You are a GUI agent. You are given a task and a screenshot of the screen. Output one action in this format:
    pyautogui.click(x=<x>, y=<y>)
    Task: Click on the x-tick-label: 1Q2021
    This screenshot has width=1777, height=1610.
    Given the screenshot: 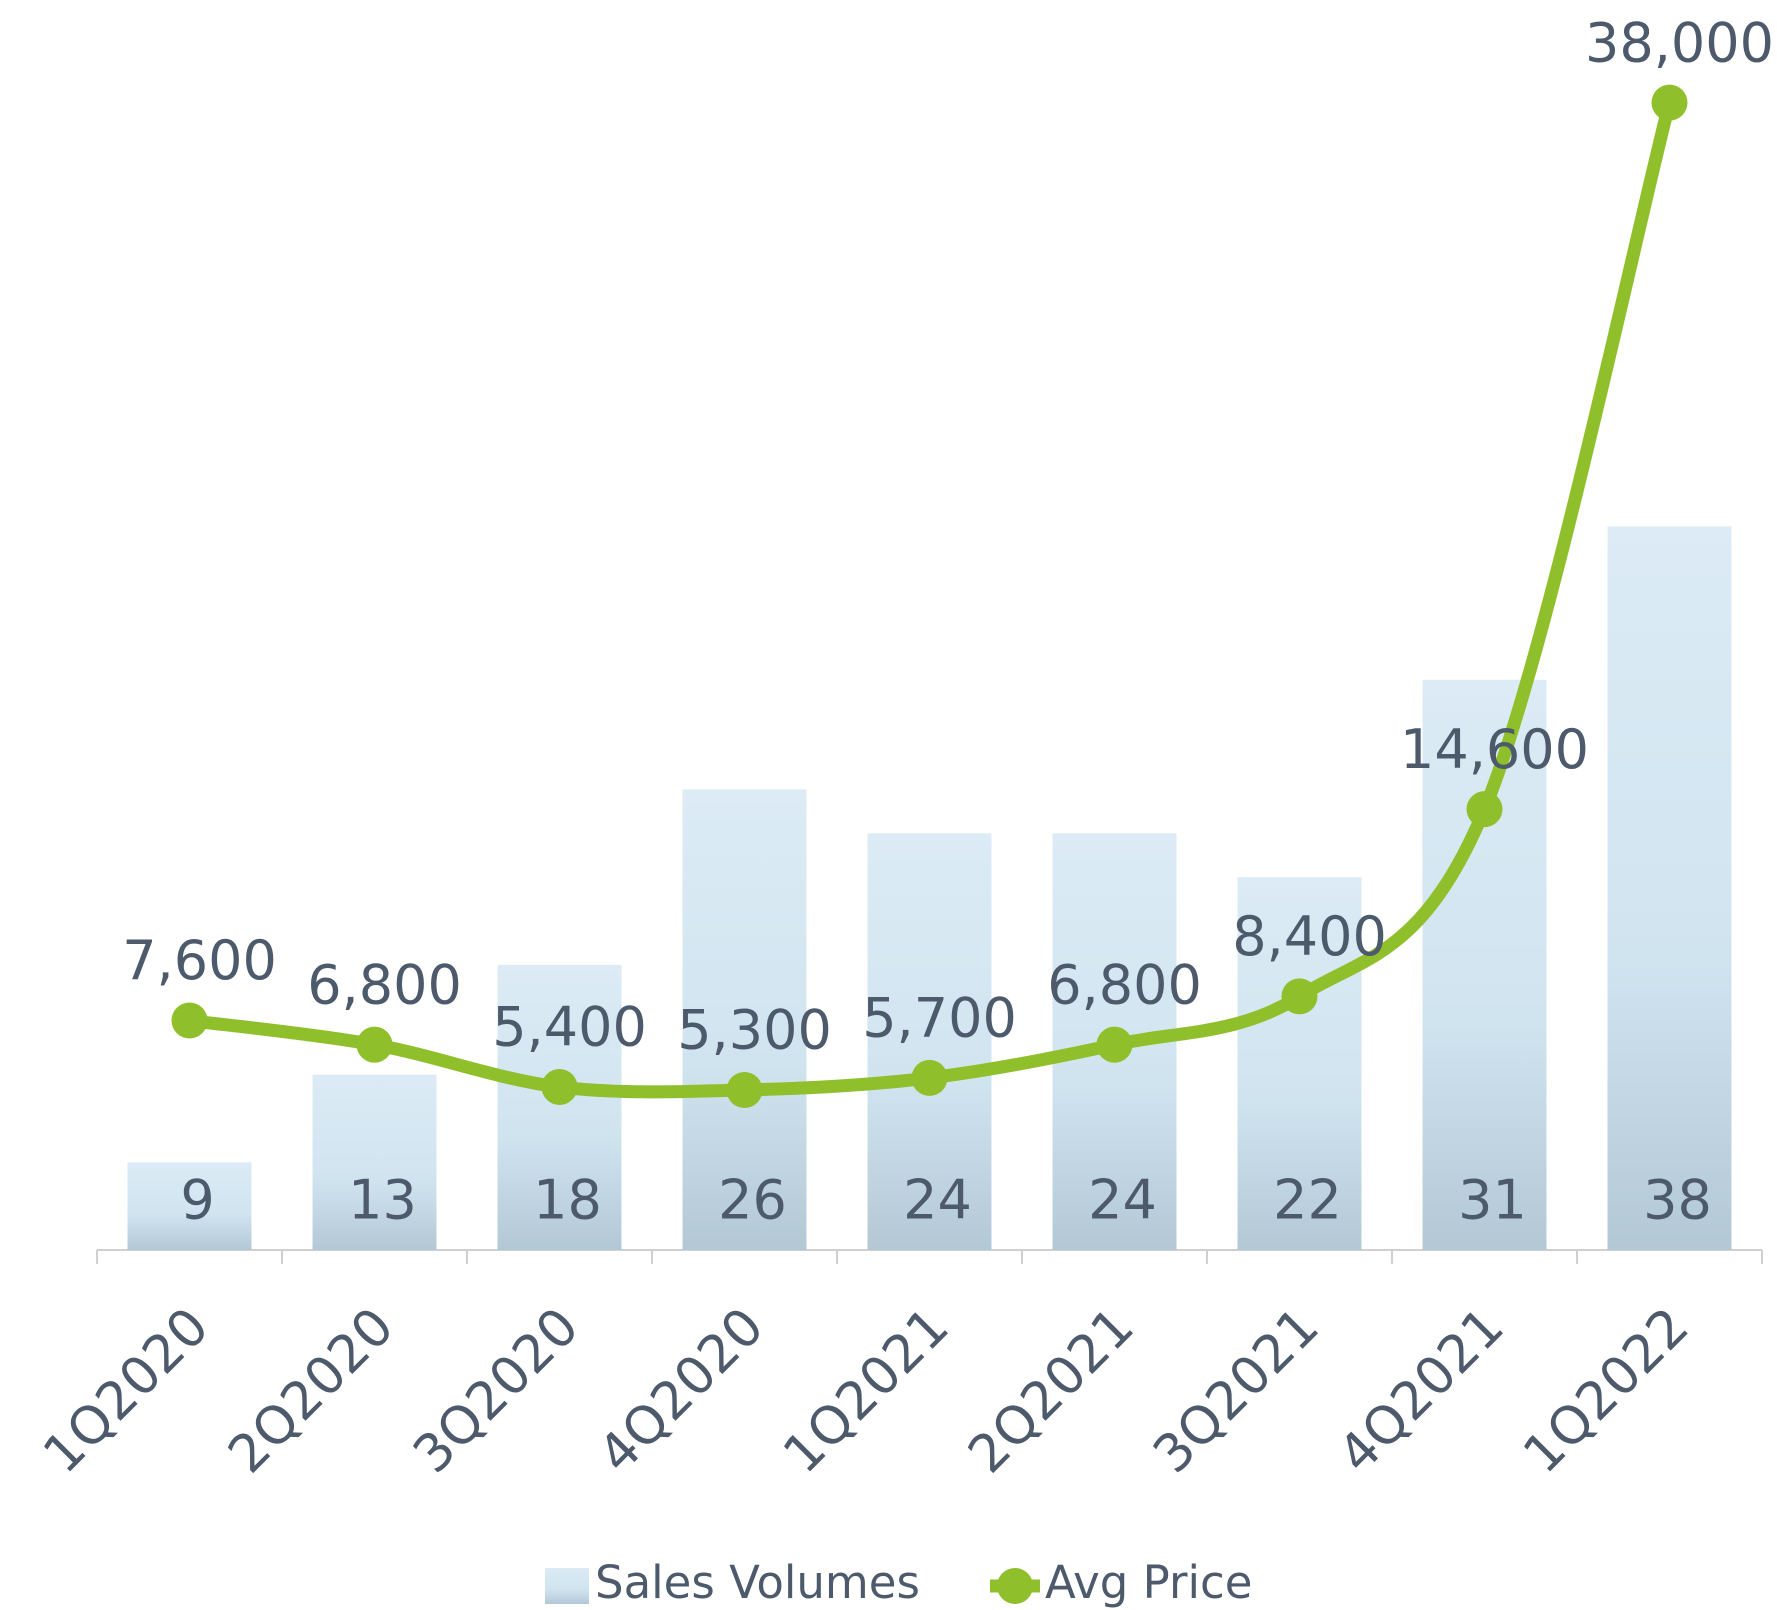 What is the action you would take?
    pyautogui.click(x=866, y=1391)
    